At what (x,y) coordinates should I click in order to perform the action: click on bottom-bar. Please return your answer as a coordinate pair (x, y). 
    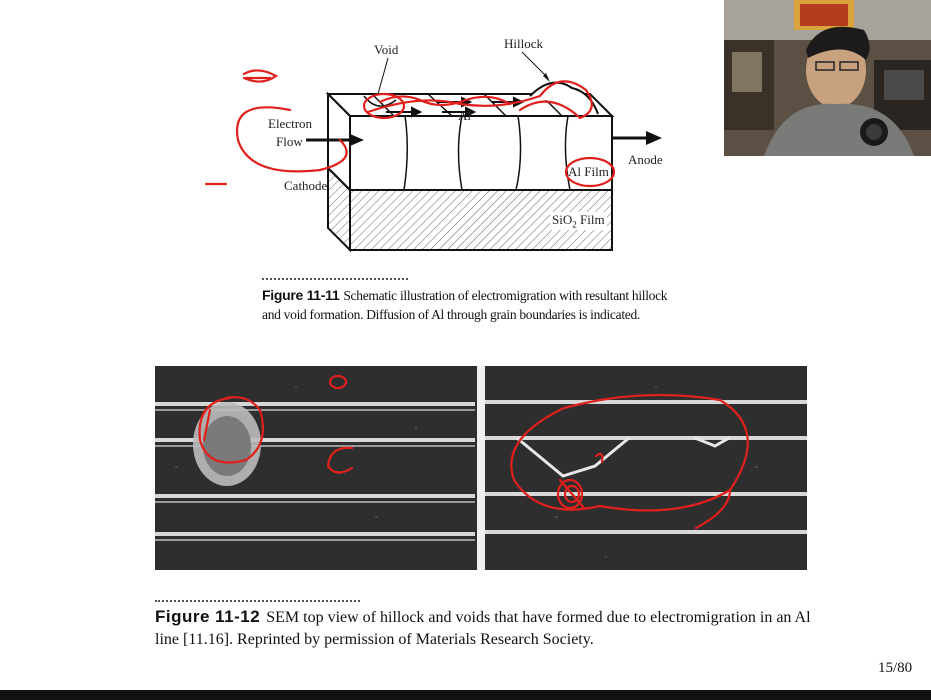
    Looking at the image, I should click on (465, 695).